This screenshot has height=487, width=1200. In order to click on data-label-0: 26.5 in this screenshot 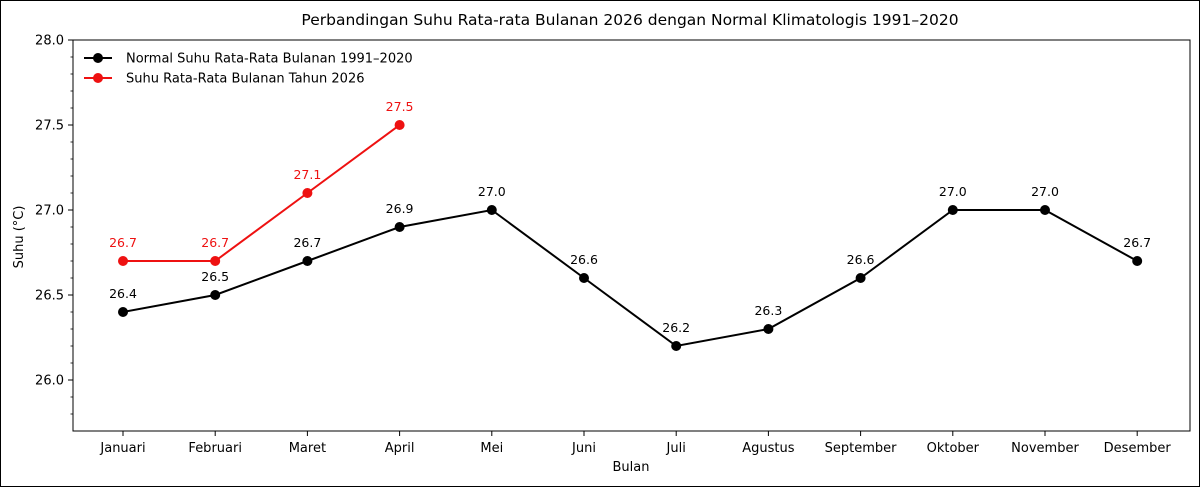, I will do `click(215, 276)`.